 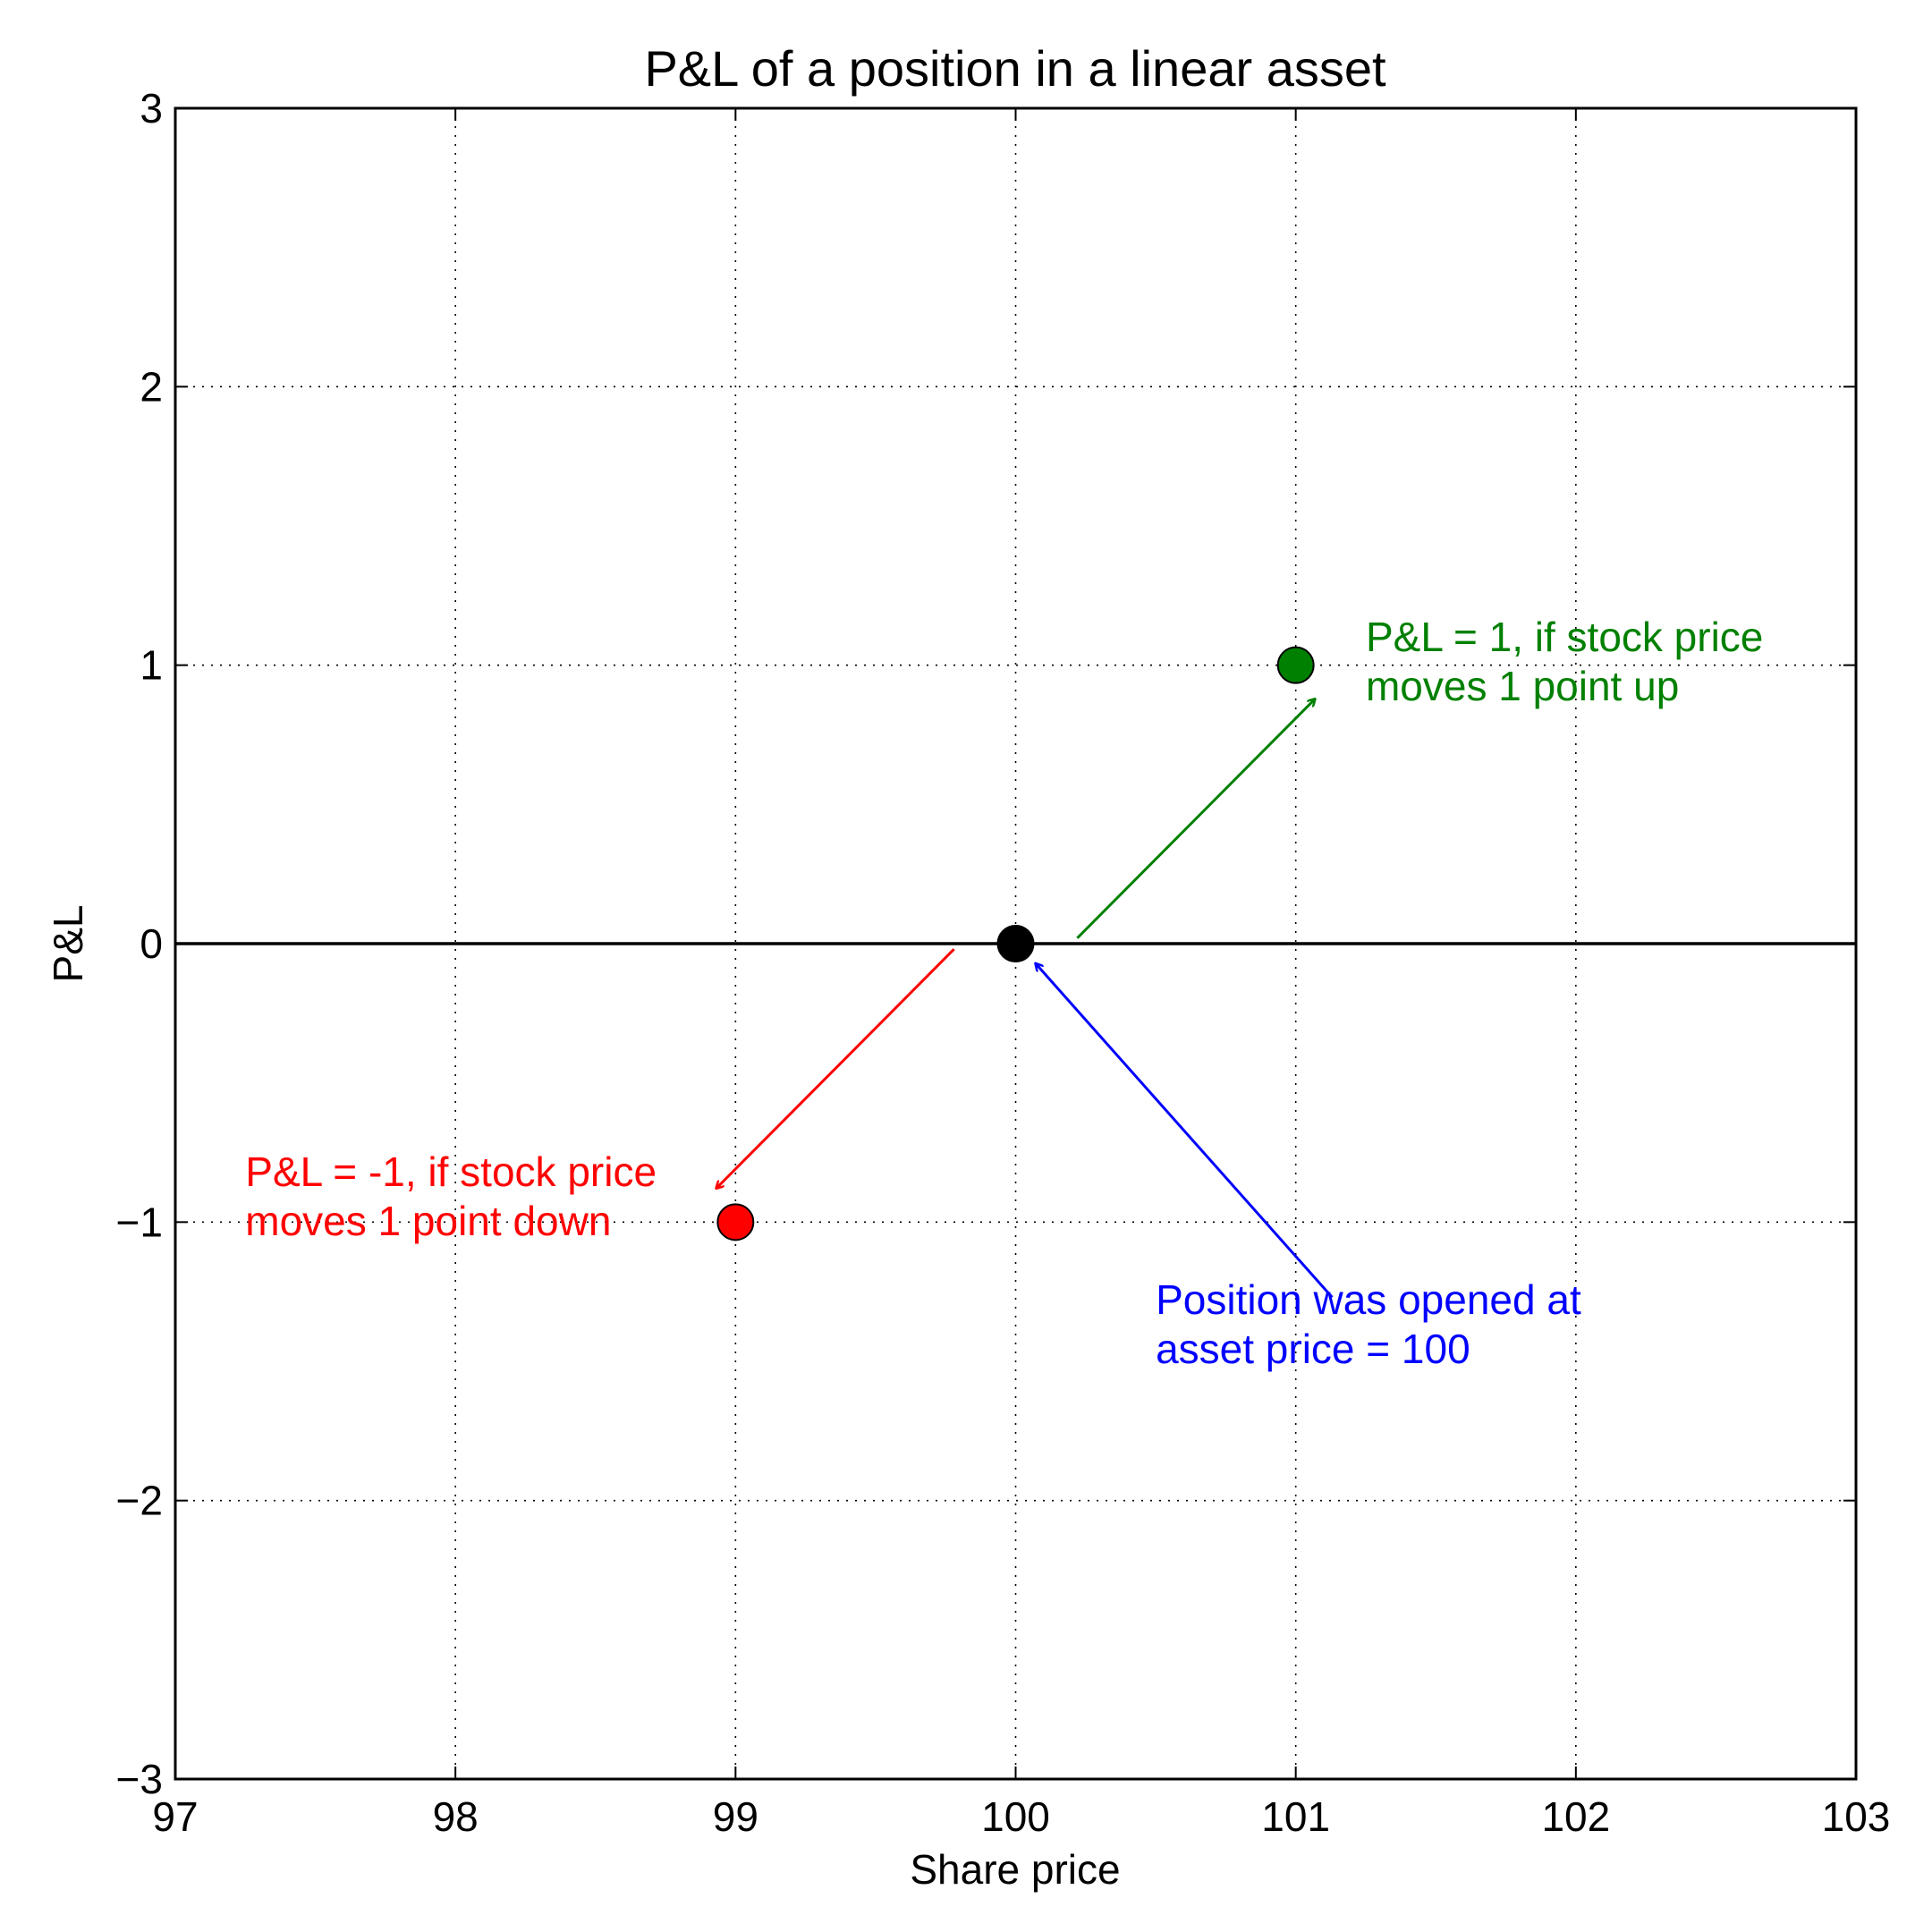 What do you see at coordinates (151, 108) in the screenshot?
I see `y-tick-label-6: 3` at bounding box center [151, 108].